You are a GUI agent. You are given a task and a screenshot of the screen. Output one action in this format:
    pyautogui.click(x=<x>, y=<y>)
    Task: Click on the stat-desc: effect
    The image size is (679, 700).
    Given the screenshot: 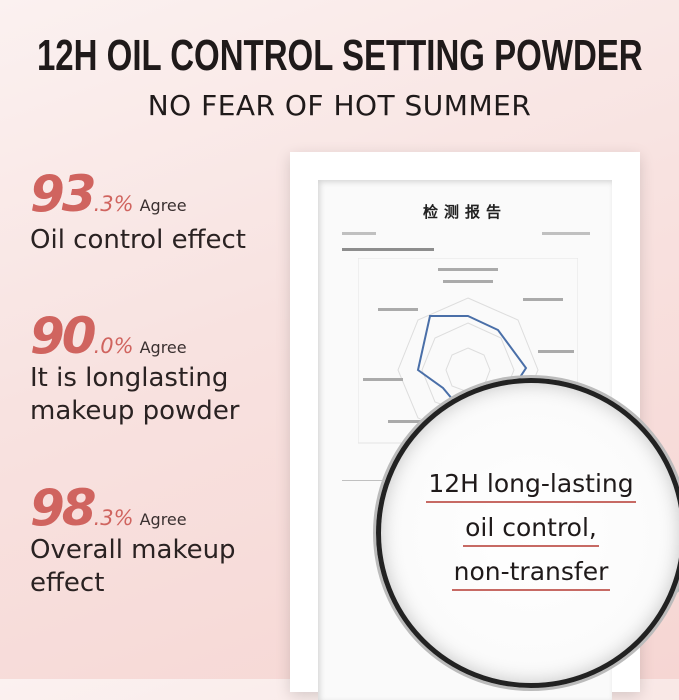 What is the action you would take?
    pyautogui.click(x=67, y=583)
    